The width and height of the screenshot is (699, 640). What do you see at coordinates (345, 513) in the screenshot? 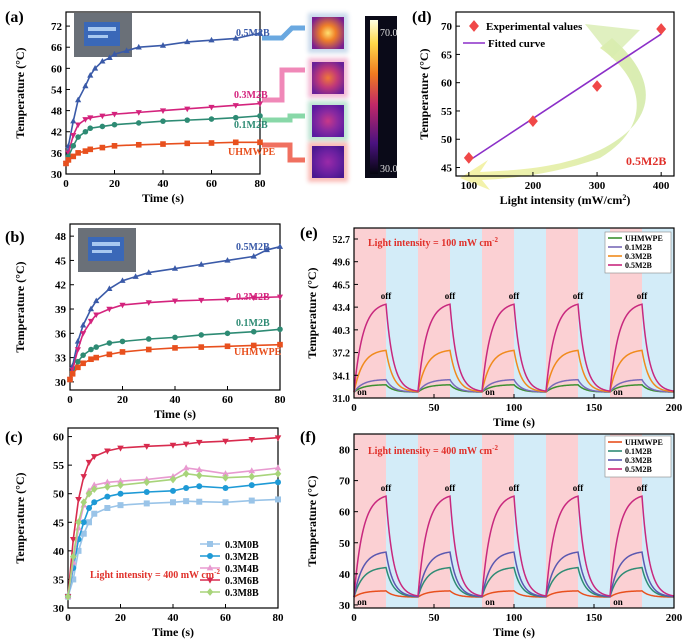
I see `y-tick-label: 60` at bounding box center [345, 513].